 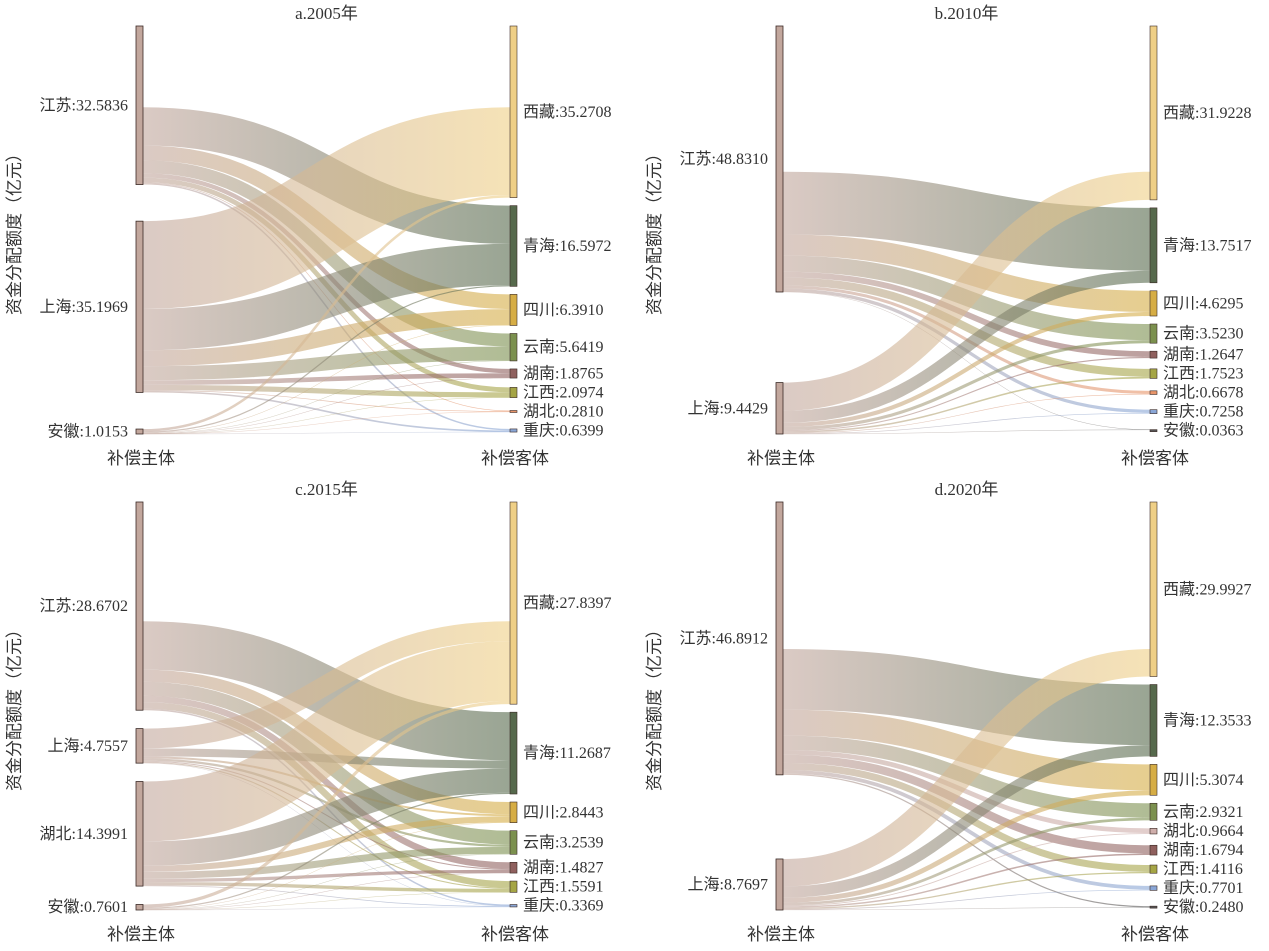 What do you see at coordinates (326, 876) in the screenshot?
I see `flow-link-湖北-湖南` at bounding box center [326, 876].